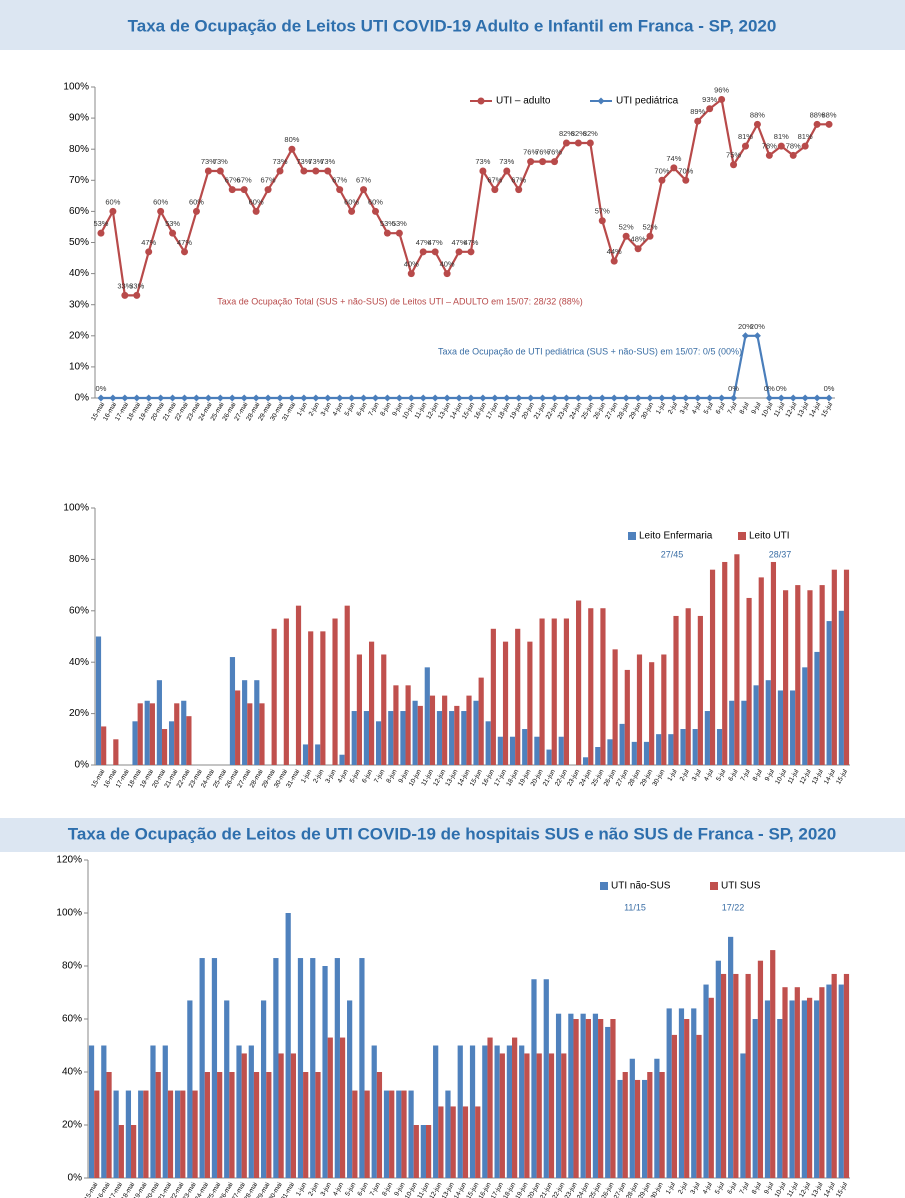 This screenshot has height=1198, width=905. What do you see at coordinates (76, 508) in the screenshot?
I see `y-tick-label: 100%` at bounding box center [76, 508].